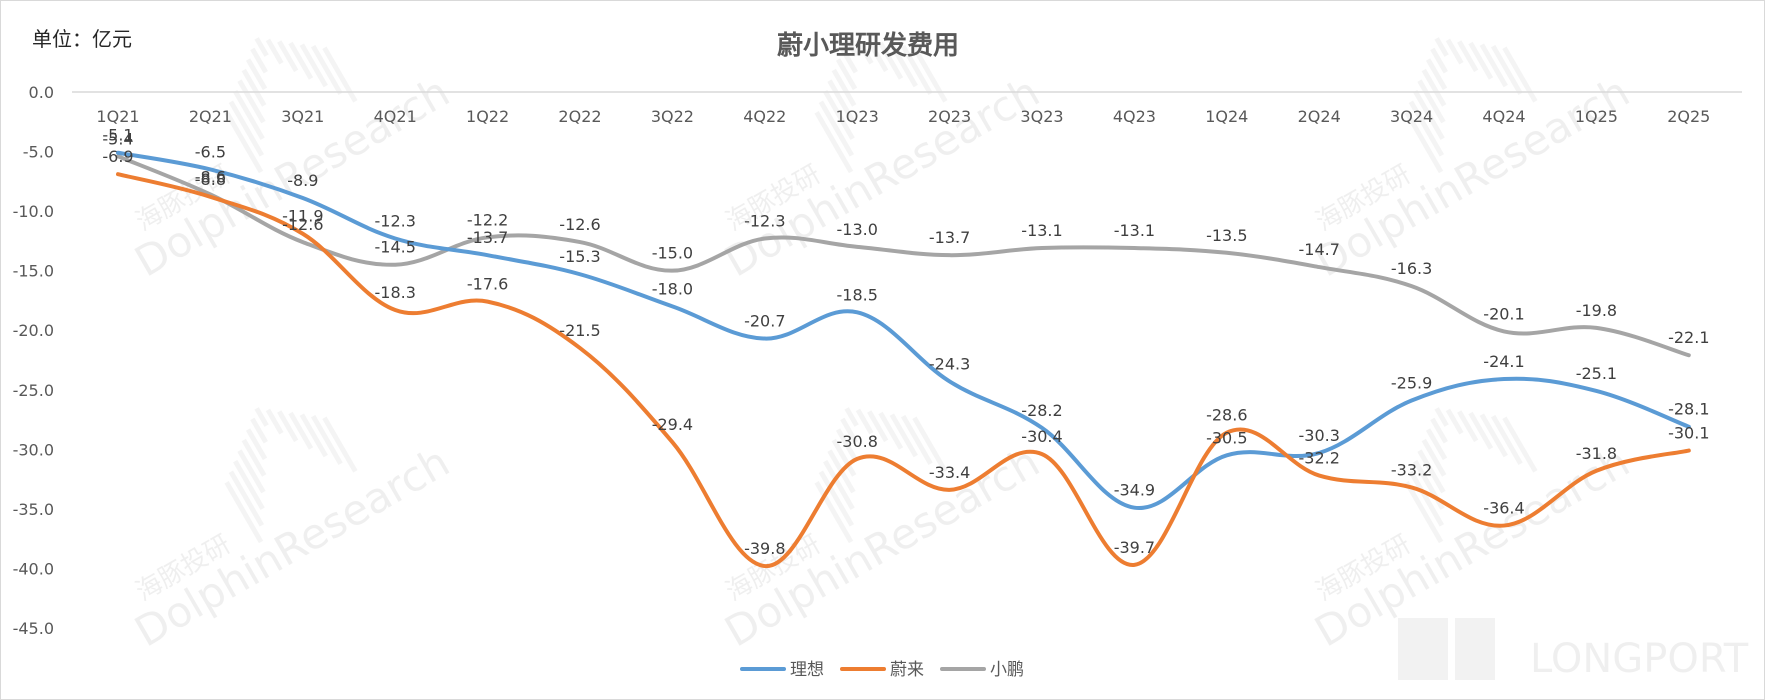 This screenshot has height=700, width=1765. What do you see at coordinates (672, 288) in the screenshot?
I see `data-label: -18.0` at bounding box center [672, 288].